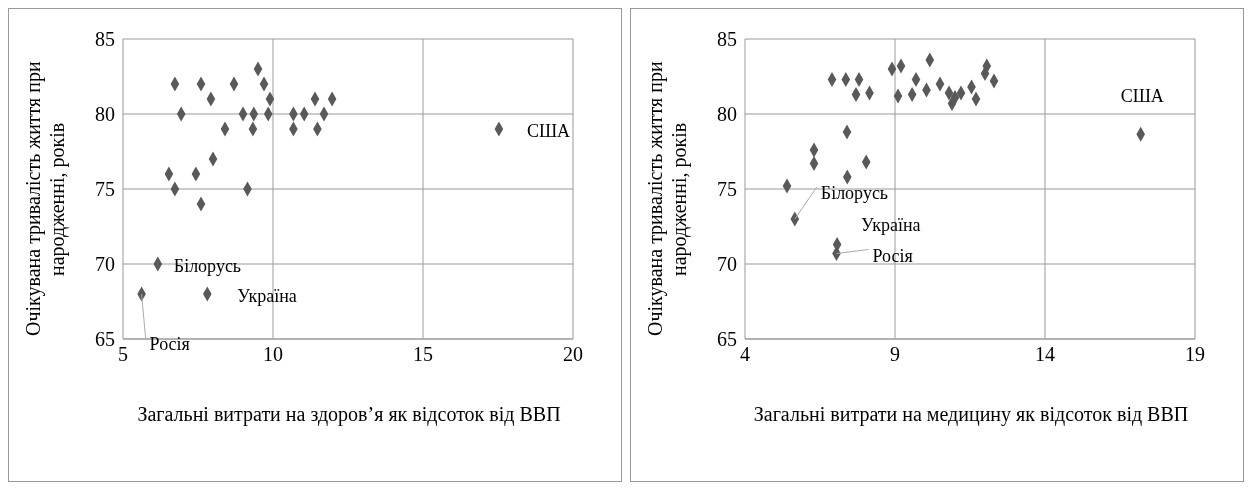 The height and width of the screenshot is (492, 1251). Describe the element at coordinates (423, 354) in the screenshot. I see `x-tick-label: 15` at that location.